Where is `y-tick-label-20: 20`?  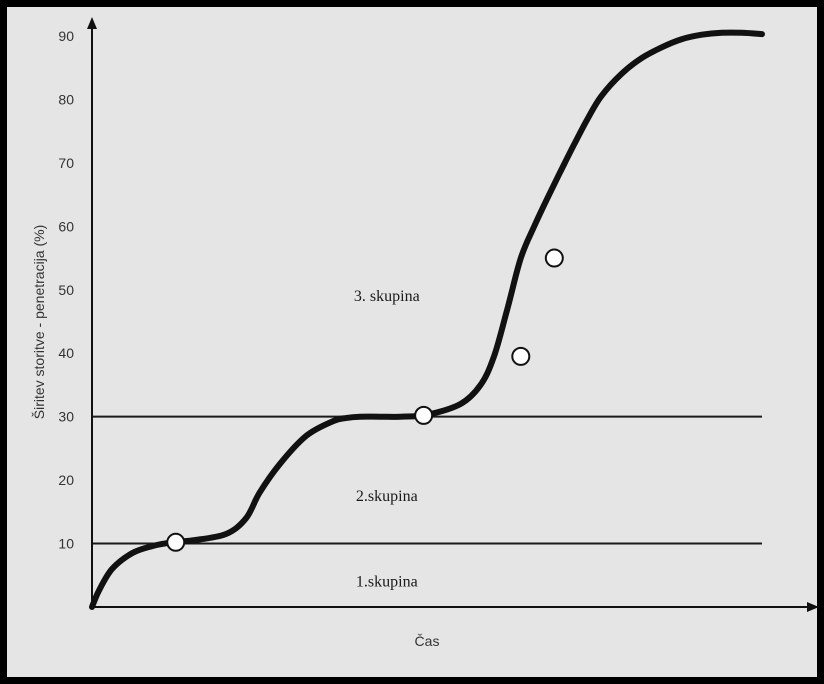 y-tick-label-20: 20 is located at coordinates (66, 480).